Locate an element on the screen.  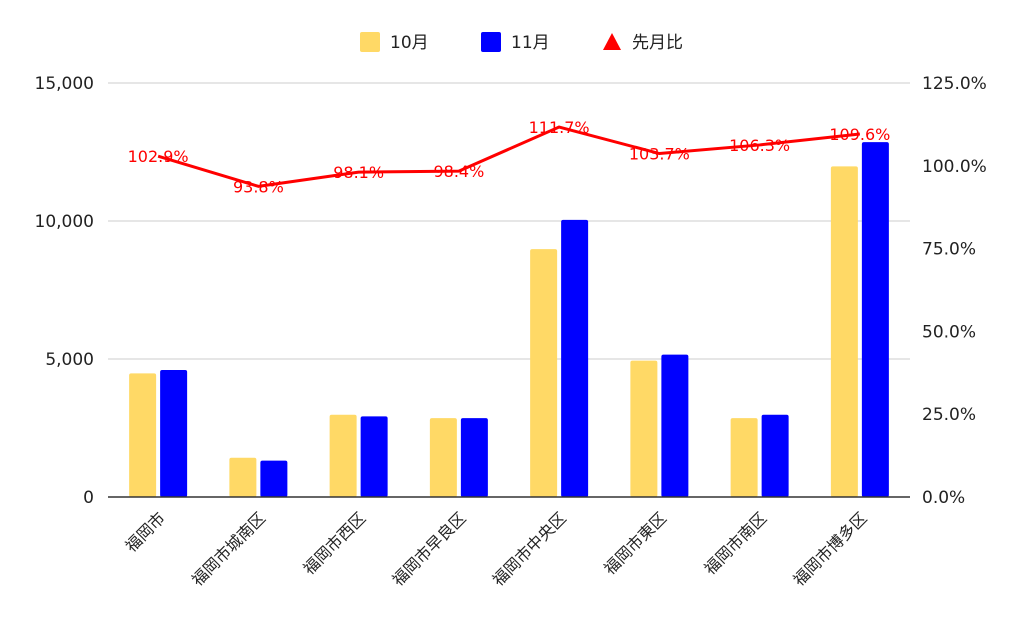
x-tick-label: 福岡市城南区 is located at coordinates (228, 548).